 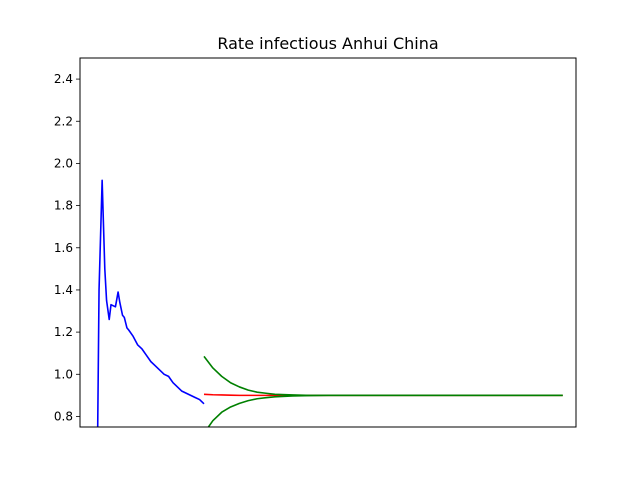 What do you see at coordinates (63, 374) in the screenshot?
I see `y-tick-label: 1.0` at bounding box center [63, 374].